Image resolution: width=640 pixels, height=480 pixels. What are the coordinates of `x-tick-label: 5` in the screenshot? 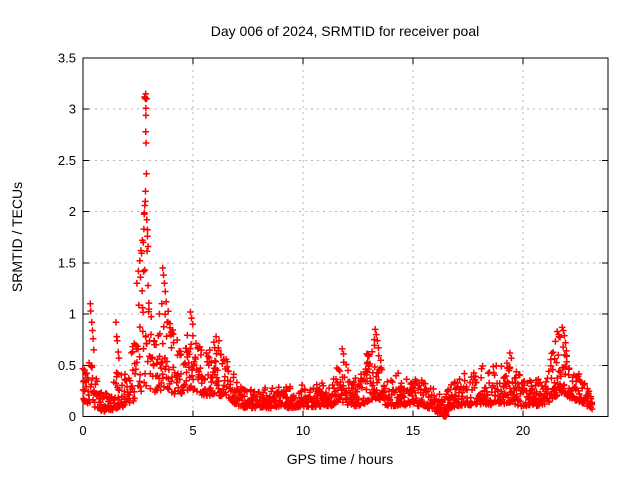 It's located at (192, 430).